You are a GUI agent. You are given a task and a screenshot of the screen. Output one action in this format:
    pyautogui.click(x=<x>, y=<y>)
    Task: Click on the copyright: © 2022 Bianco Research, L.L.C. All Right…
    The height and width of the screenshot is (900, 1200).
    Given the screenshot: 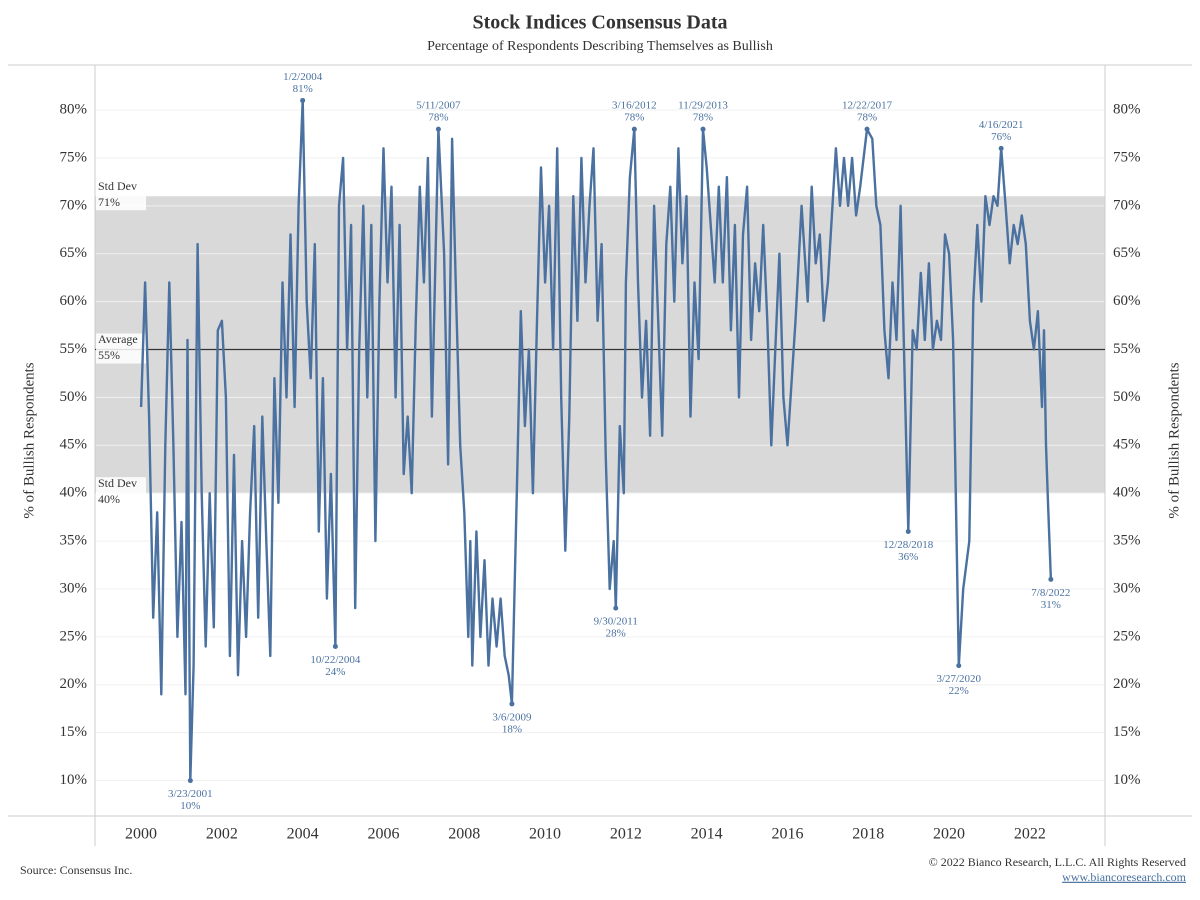 What is the action you would take?
    pyautogui.click(x=1057, y=862)
    